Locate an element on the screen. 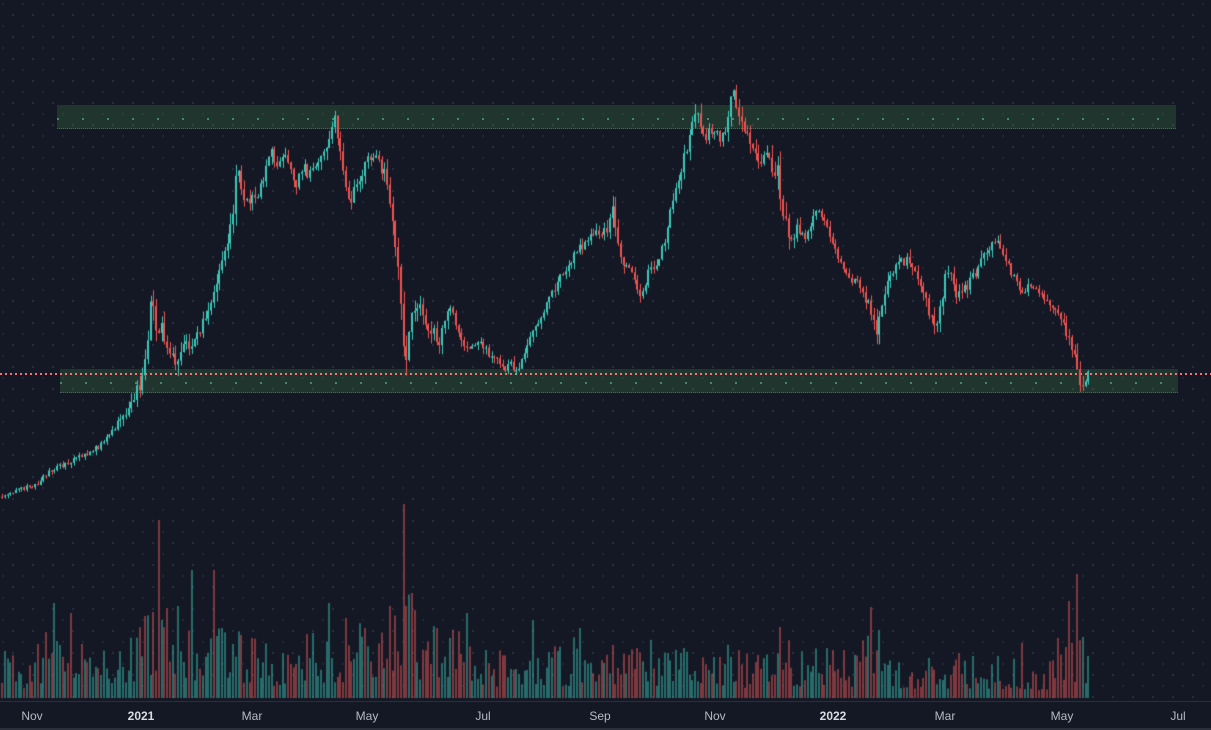  time-axis-label: 2021 is located at coordinates (141, 716).